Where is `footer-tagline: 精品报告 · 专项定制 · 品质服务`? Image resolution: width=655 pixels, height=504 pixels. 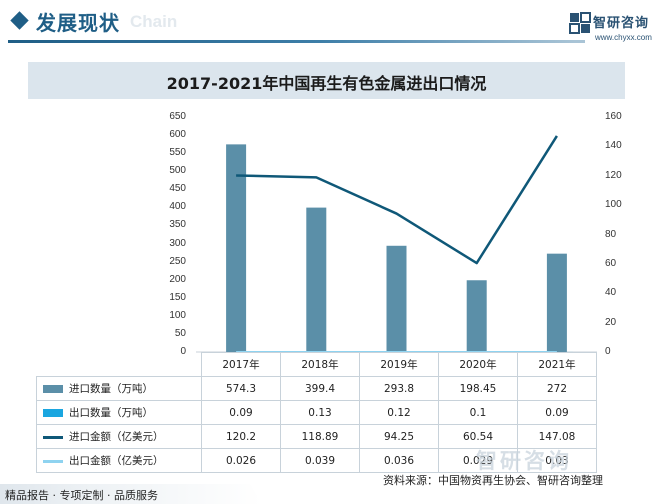
footer-tagline: 精品报告 · 专项定制 · 品质服务 is located at coordinates (81, 495).